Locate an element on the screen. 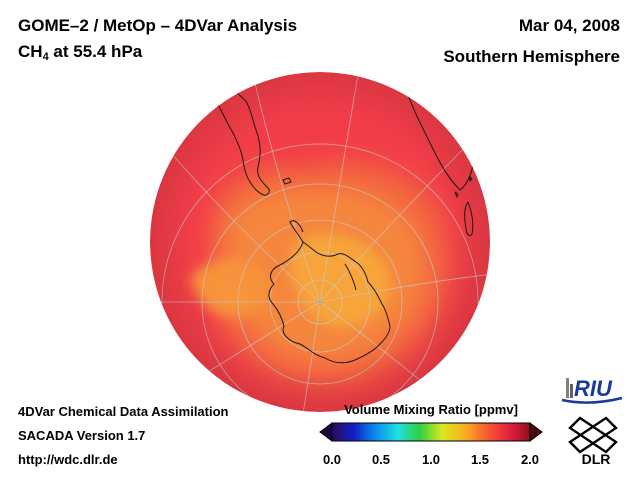 The width and height of the screenshot is (640, 480). colorbar-gradient is located at coordinates (431, 432).